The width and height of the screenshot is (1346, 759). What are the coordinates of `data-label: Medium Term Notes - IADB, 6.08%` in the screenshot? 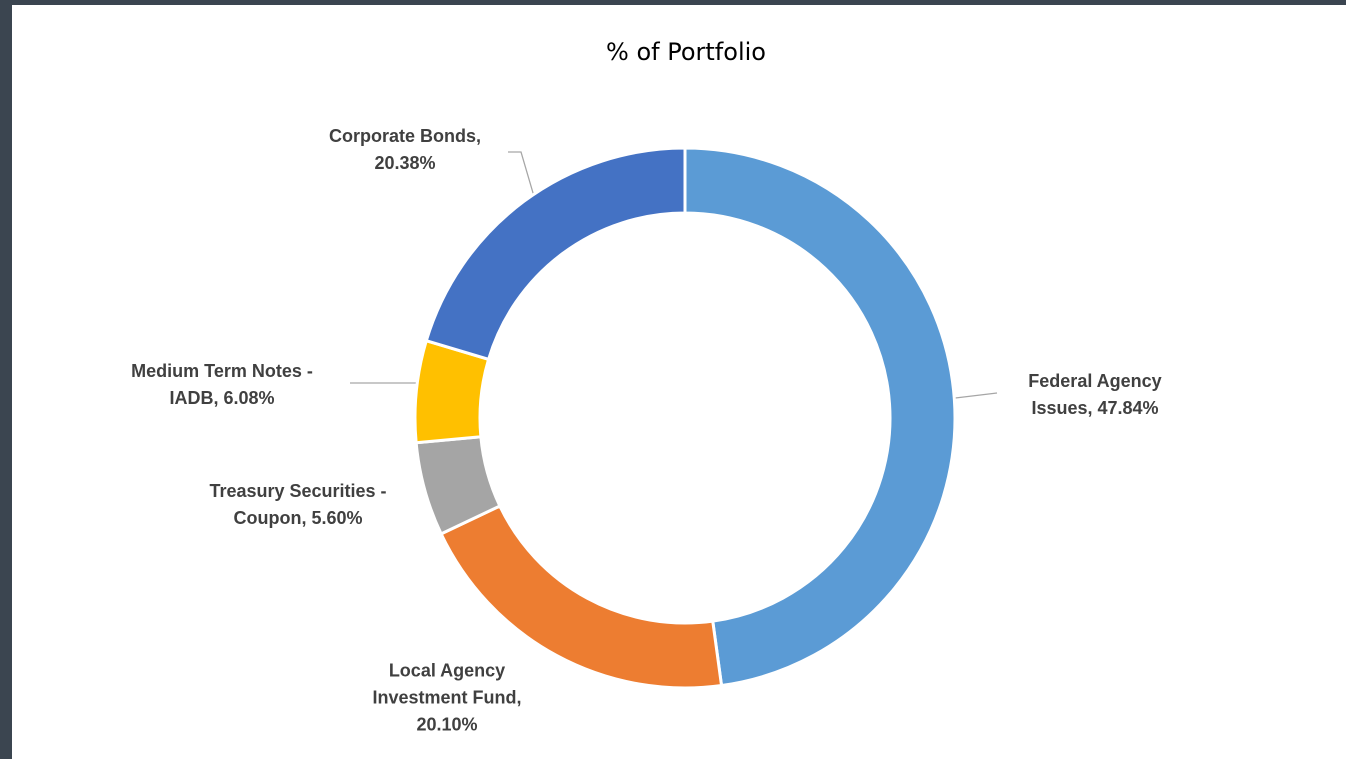 It's located at (222, 385).